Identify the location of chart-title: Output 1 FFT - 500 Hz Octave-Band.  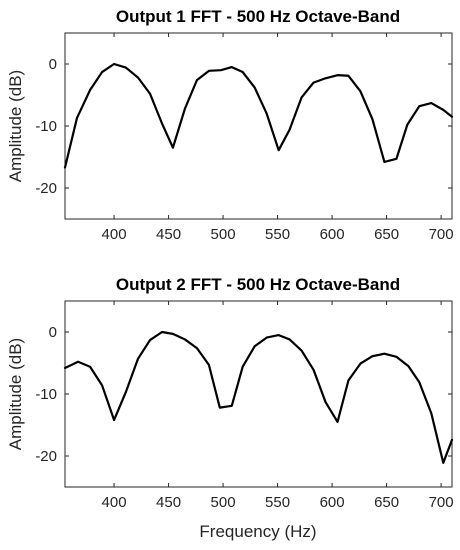
(258, 16).